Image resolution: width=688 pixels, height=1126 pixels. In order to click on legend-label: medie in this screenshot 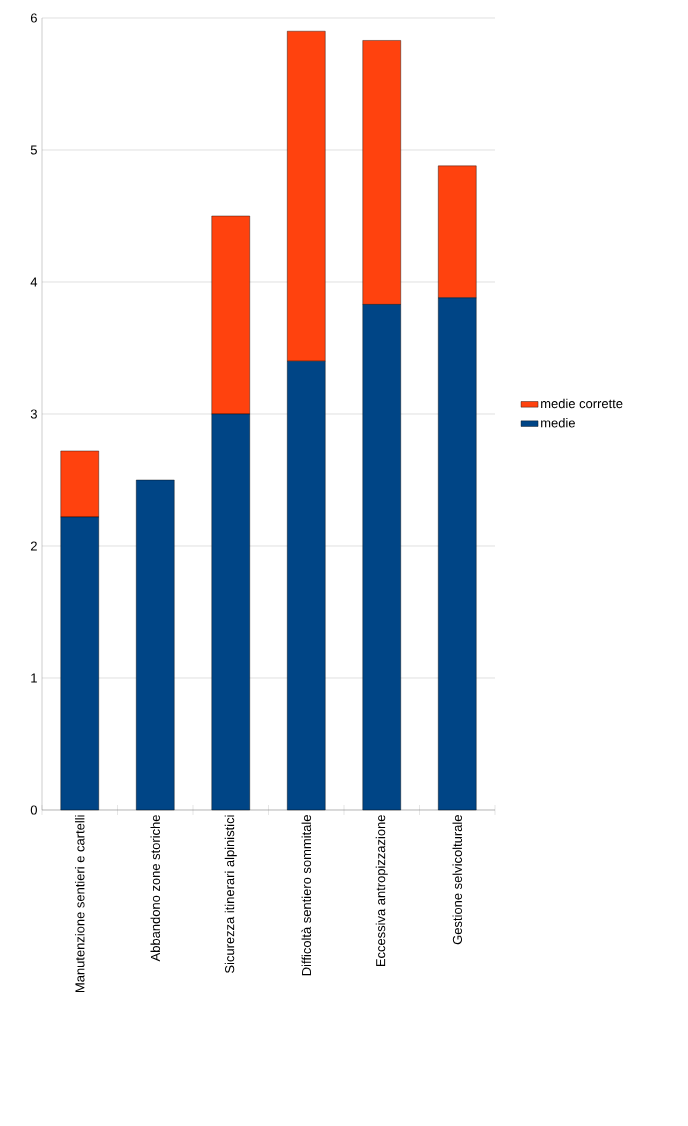, I will do `click(558, 422)`.